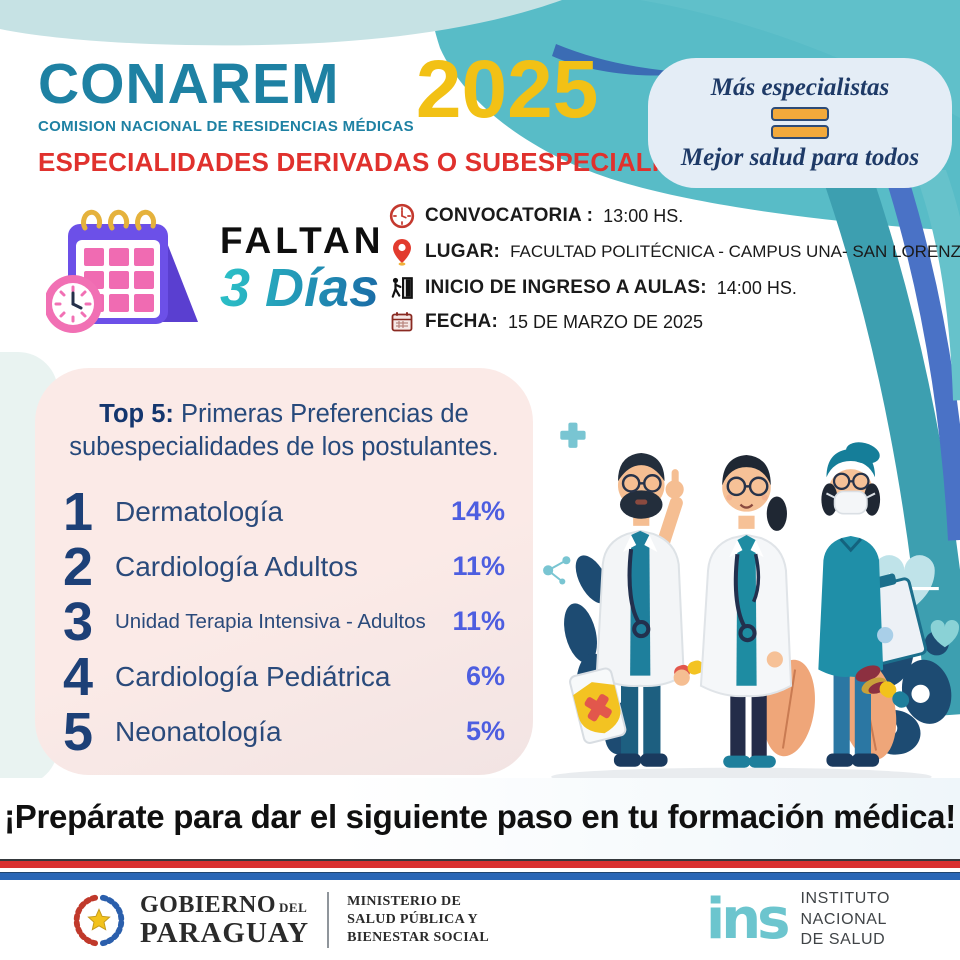 The image size is (960, 960). Describe the element at coordinates (463, 251) in the screenshot. I see `event-label: LUGAR:` at that location.